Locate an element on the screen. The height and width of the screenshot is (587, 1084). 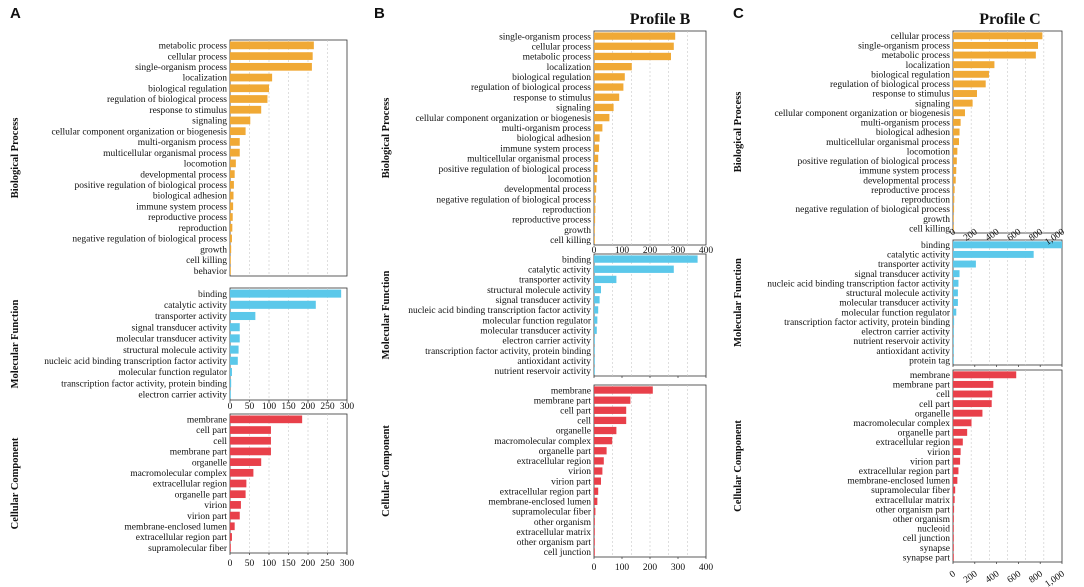
category-label: cellular process is located at coordinates (921, 37).